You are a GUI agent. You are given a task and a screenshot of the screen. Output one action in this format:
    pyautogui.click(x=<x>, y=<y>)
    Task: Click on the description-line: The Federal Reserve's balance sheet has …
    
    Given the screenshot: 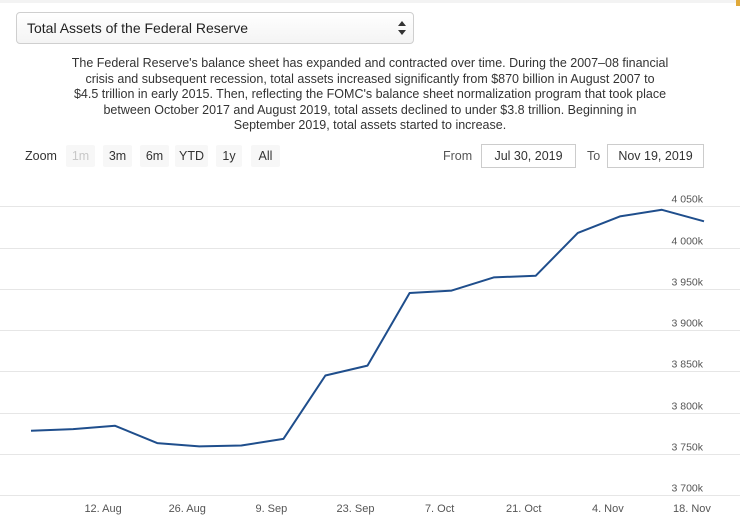 What is the action you would take?
    pyautogui.click(x=370, y=63)
    